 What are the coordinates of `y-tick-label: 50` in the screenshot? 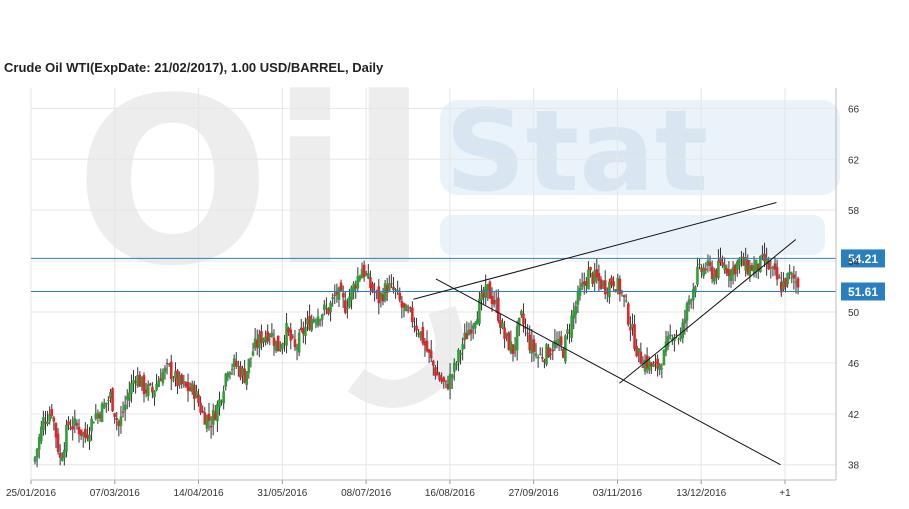 It's located at (854, 313).